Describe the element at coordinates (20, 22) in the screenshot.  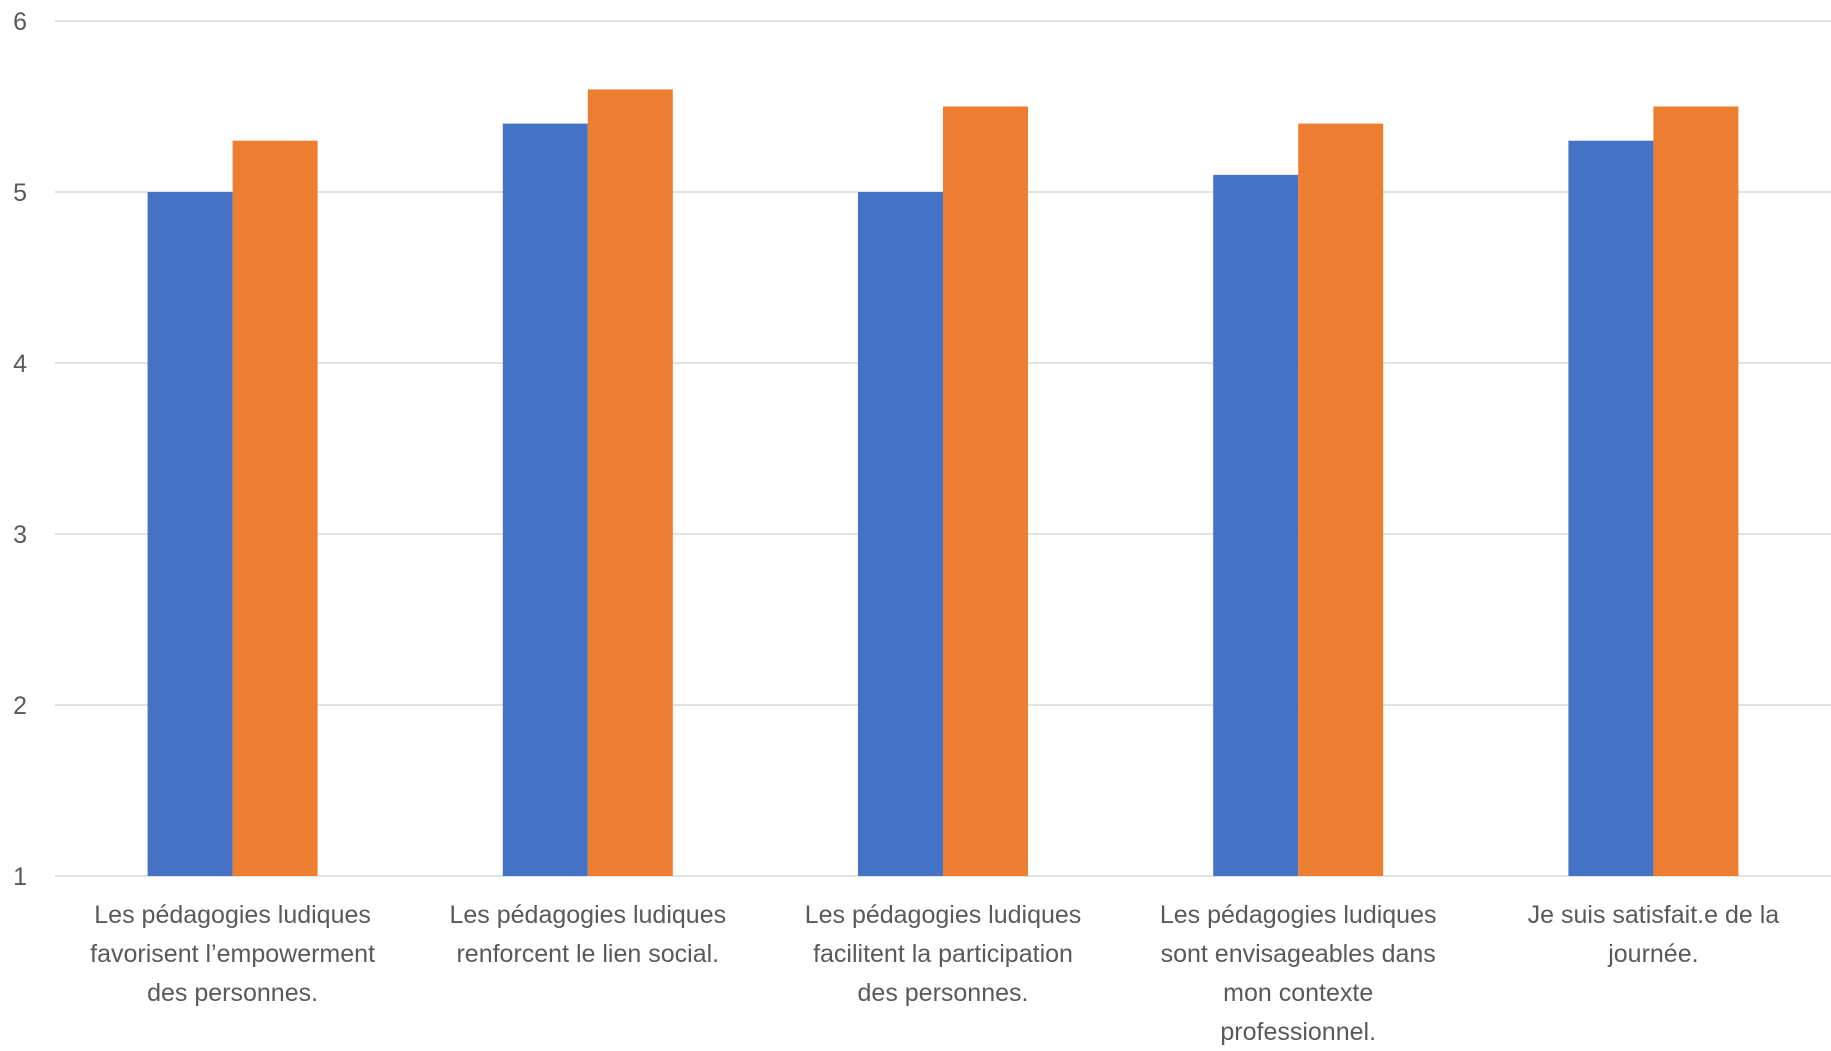
I see `y-tick-label: 6` at that location.